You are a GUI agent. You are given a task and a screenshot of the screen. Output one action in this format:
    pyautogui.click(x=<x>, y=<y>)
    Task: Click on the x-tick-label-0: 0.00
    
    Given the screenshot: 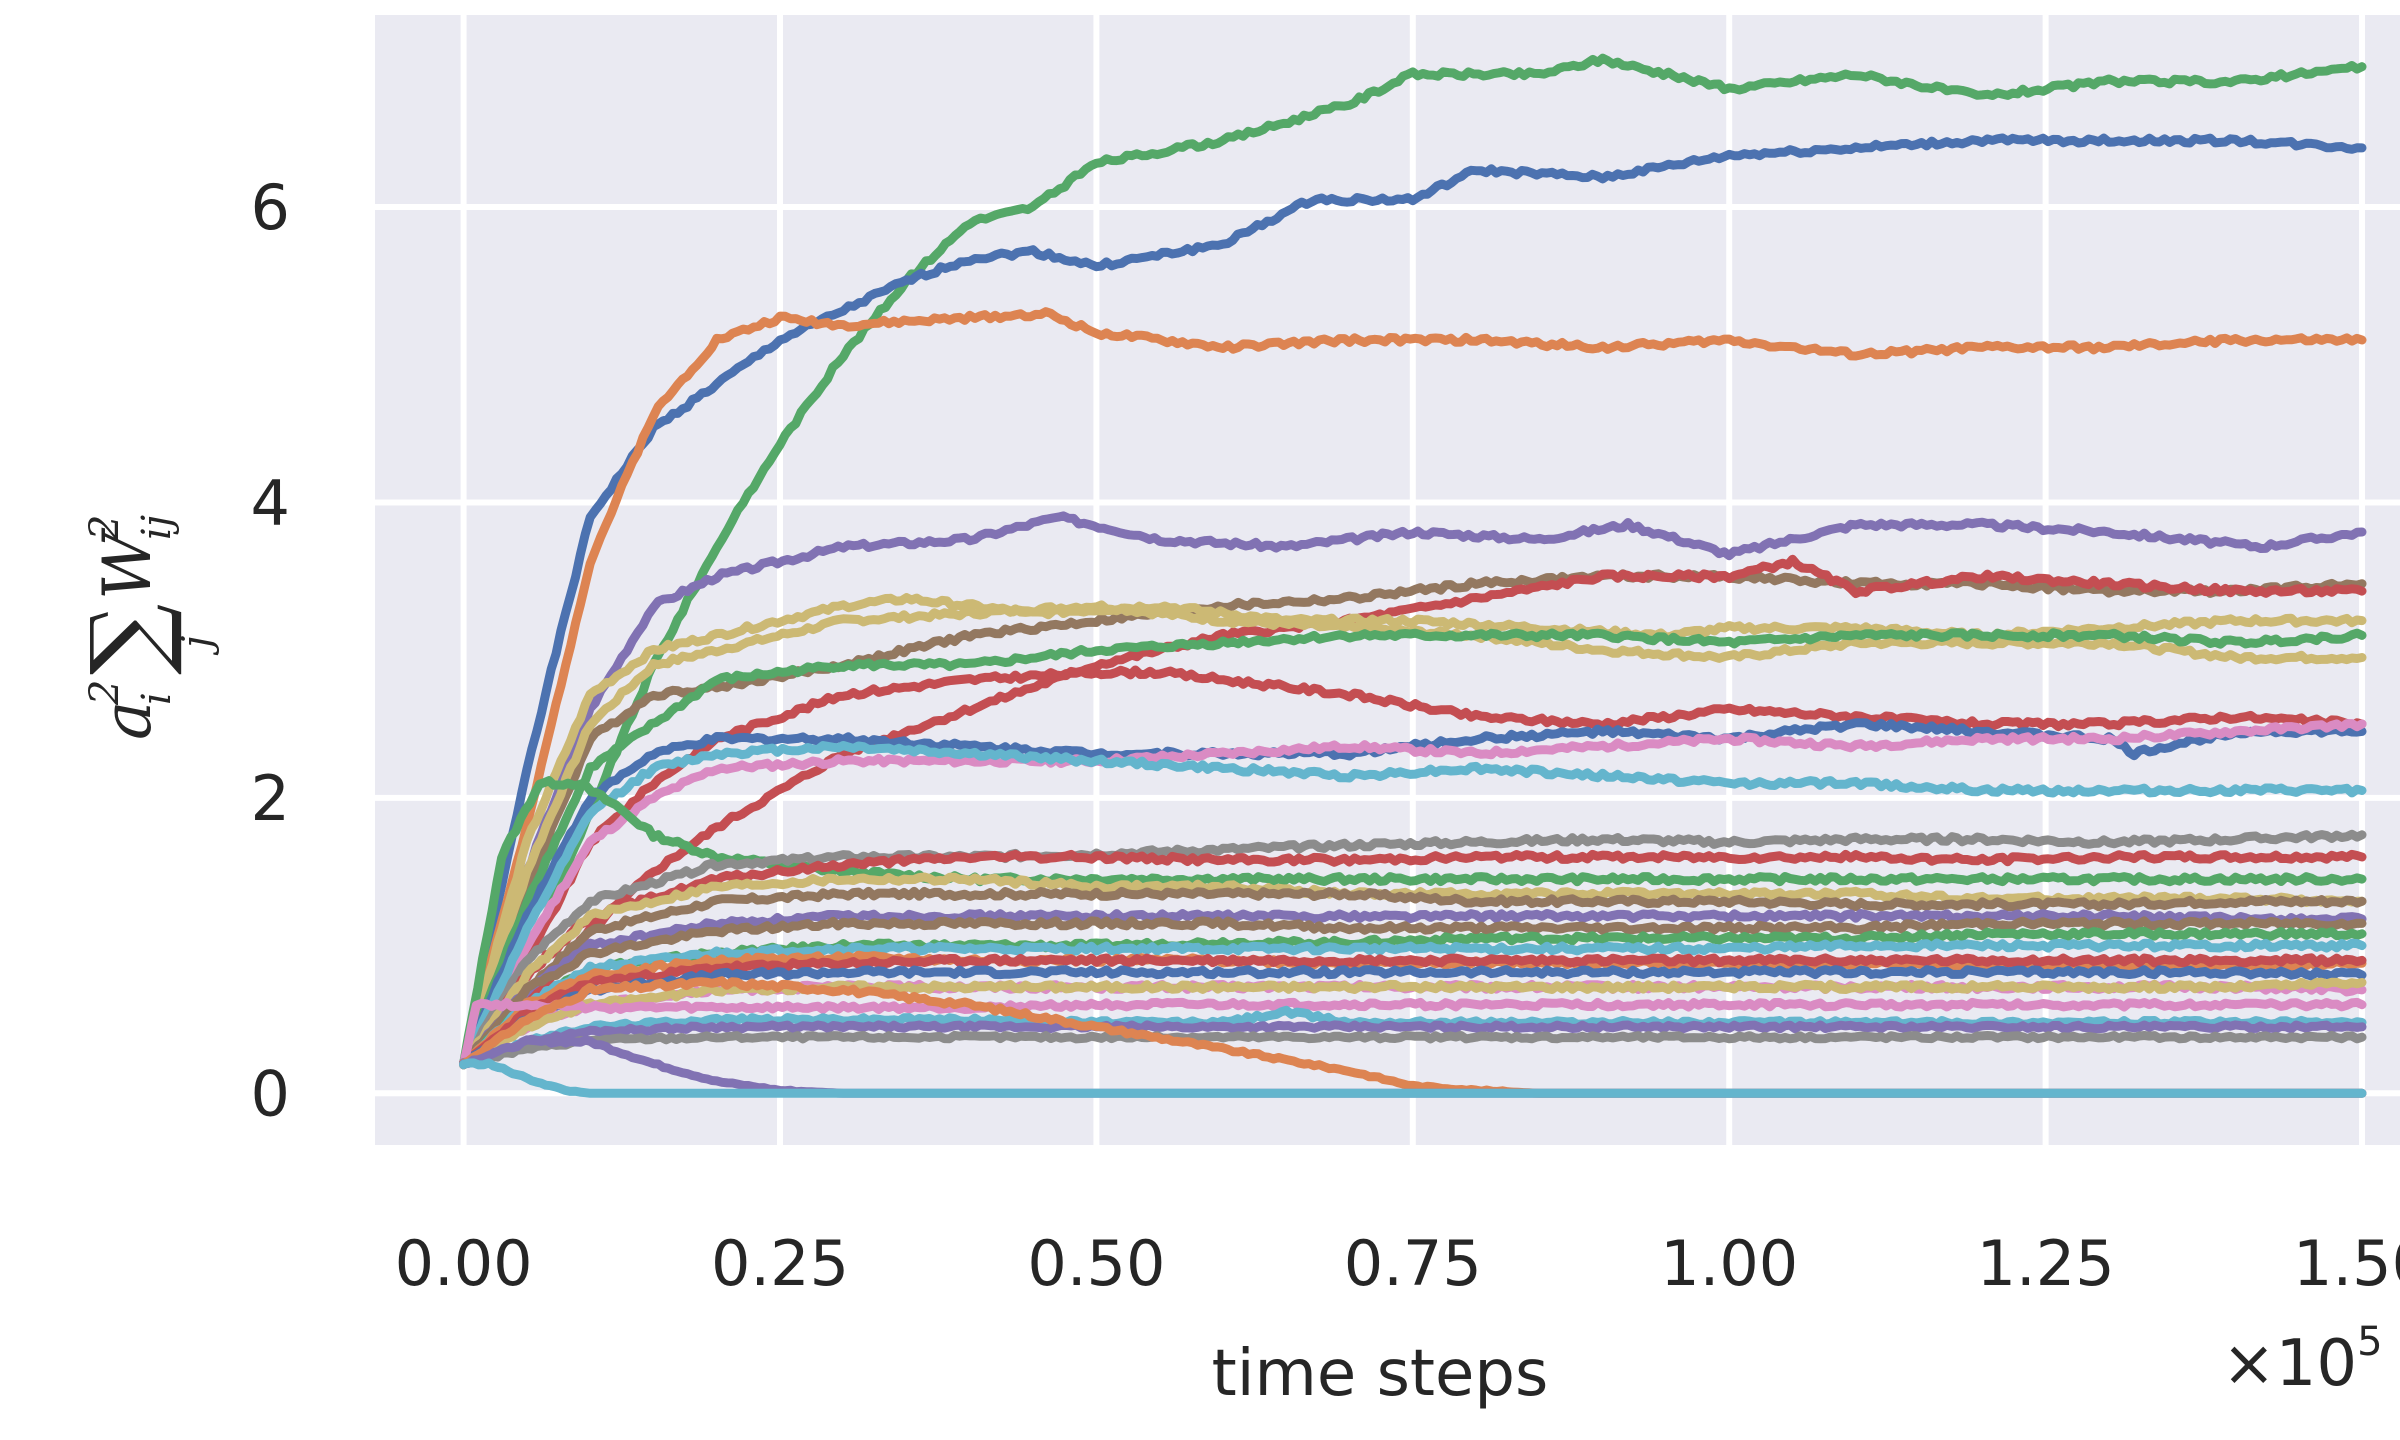 What is the action you would take?
    pyautogui.click(x=464, y=1263)
    